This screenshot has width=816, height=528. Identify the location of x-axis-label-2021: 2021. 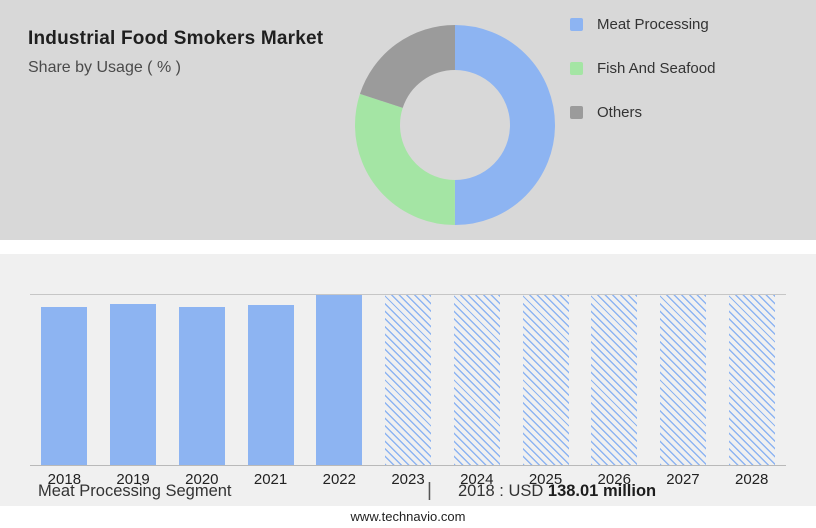
(270, 479).